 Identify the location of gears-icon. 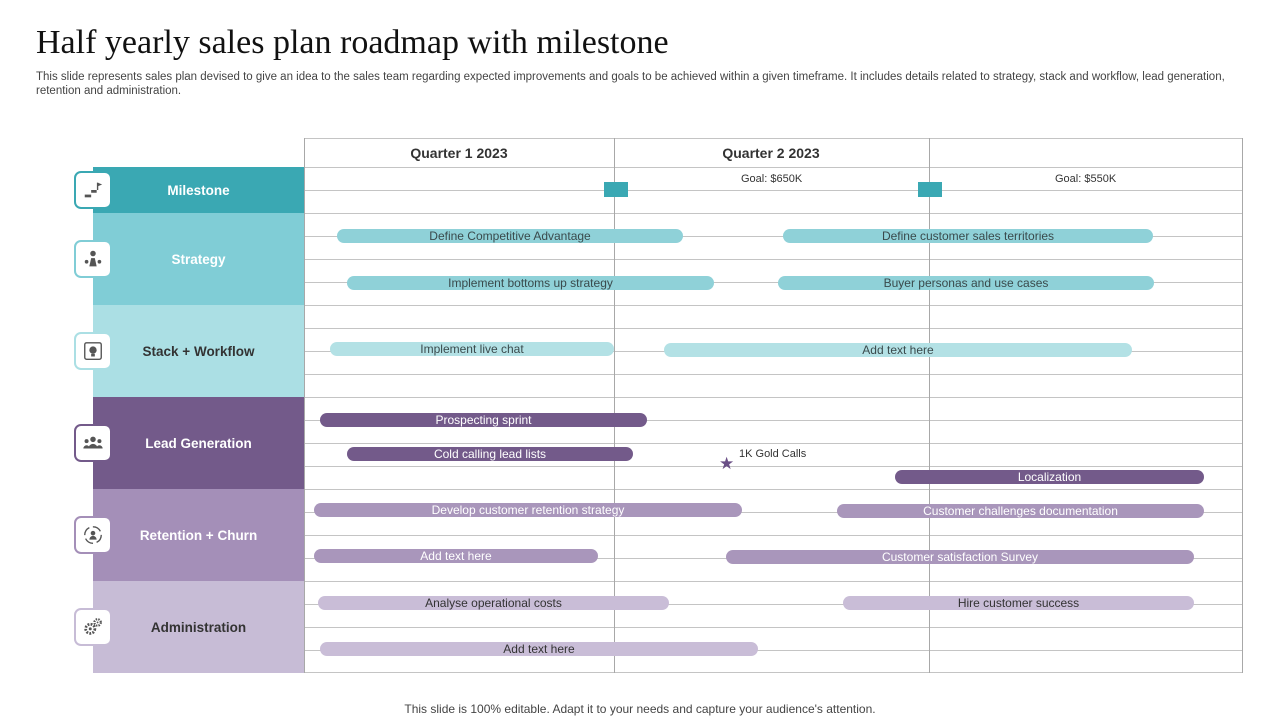
(93, 627).